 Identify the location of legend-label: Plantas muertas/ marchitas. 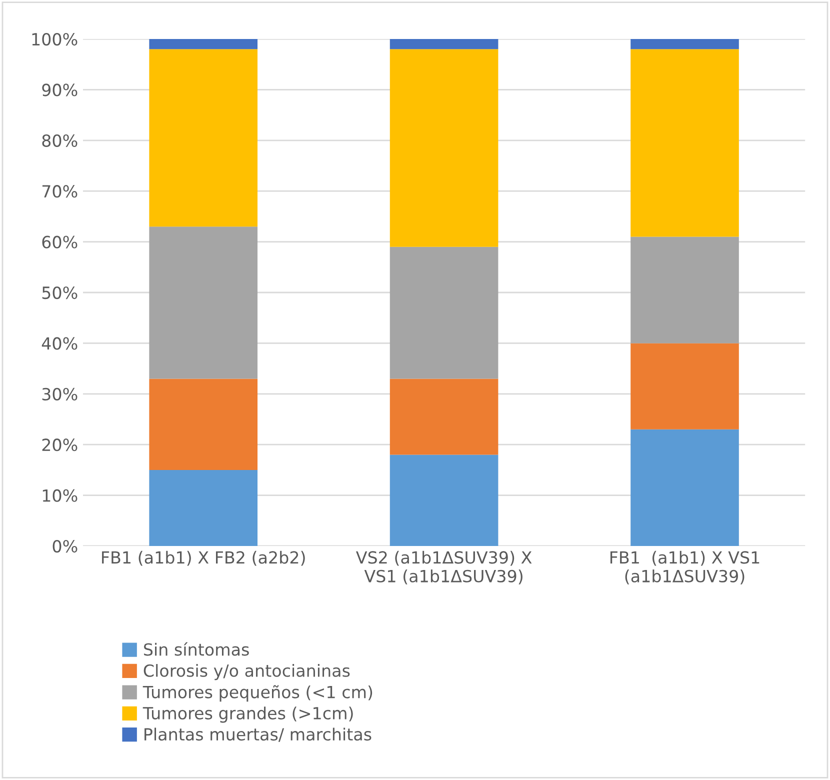
(258, 735).